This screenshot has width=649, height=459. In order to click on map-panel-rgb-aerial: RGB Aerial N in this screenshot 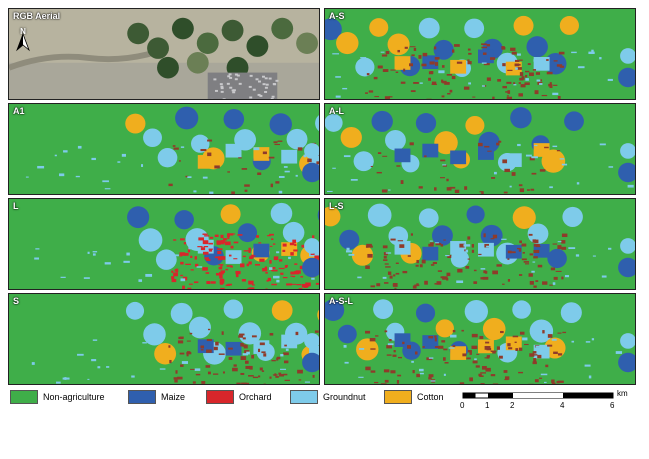, I will do `click(164, 54)`.